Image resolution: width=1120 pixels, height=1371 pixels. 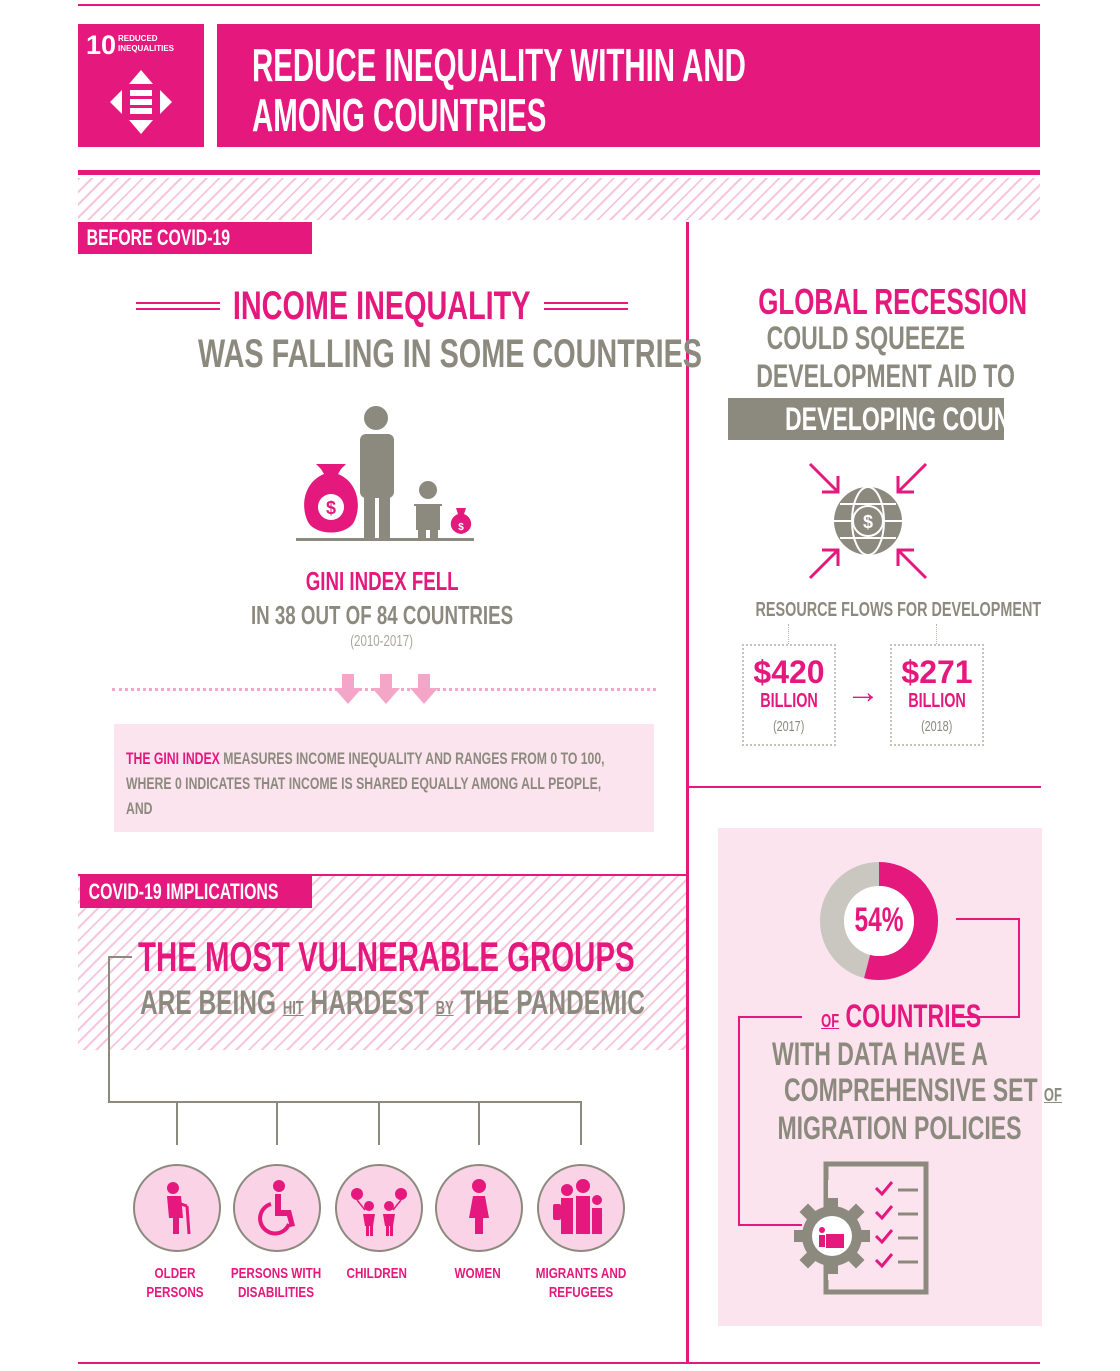 What do you see at coordinates (345, 1102) in the screenshot?
I see `groups-bracket-bottom` at bounding box center [345, 1102].